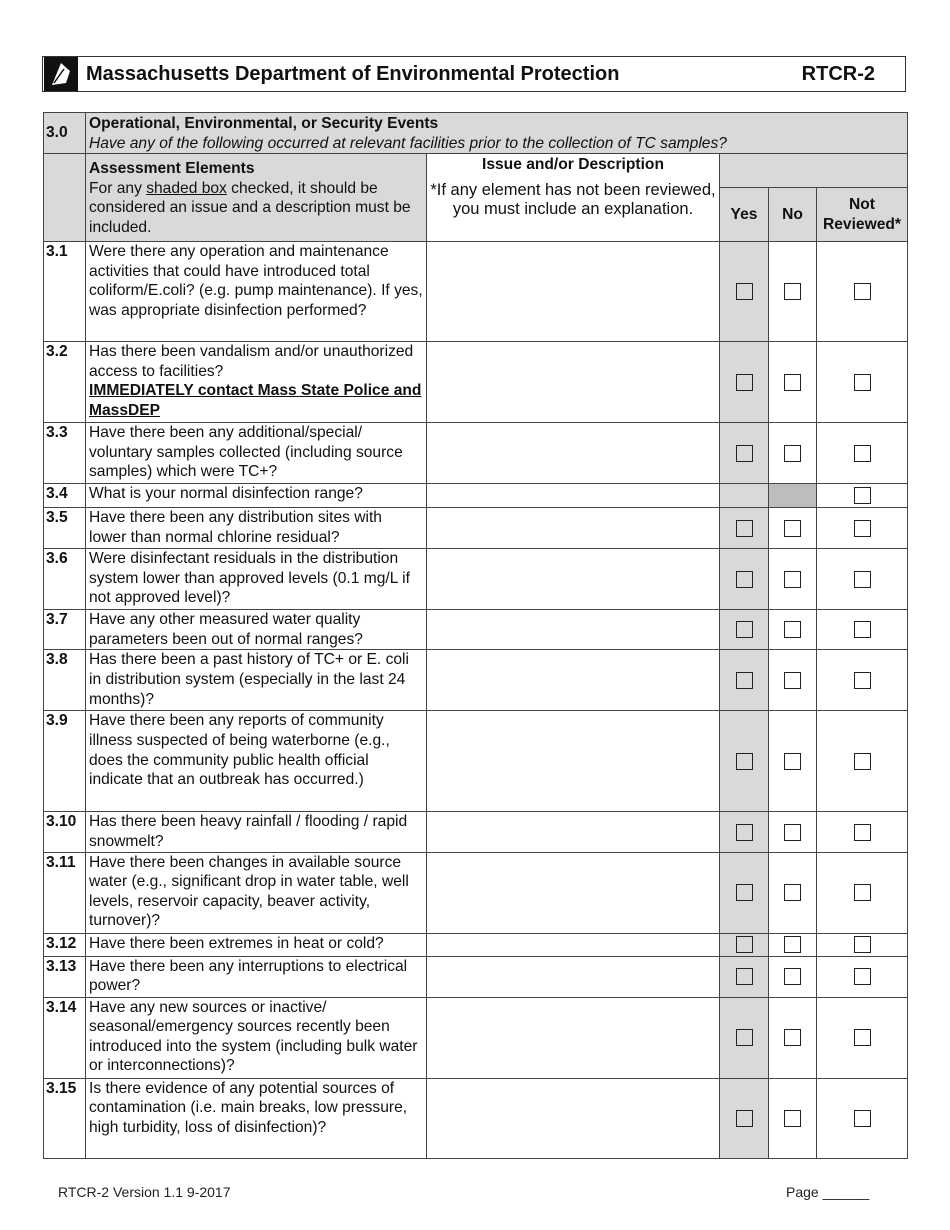 The image size is (950, 1230). Describe the element at coordinates (792, 215) in the screenshot. I see `no-header: No` at that location.